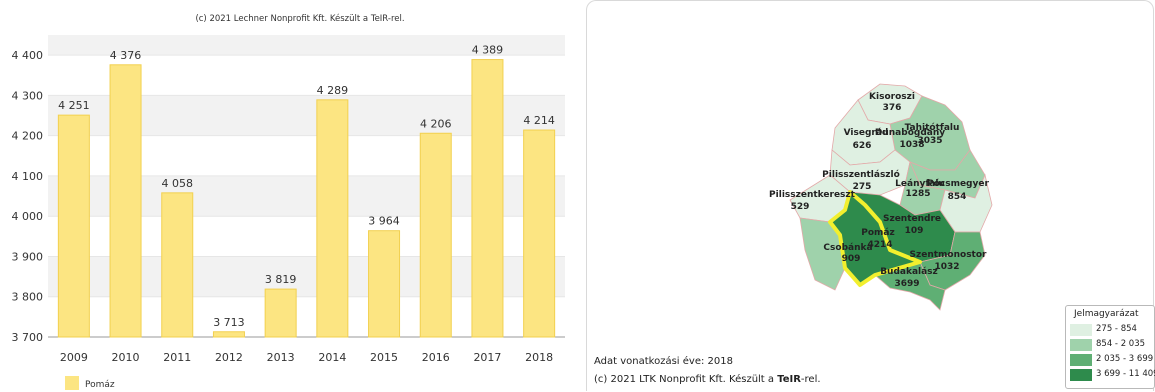 The height and width of the screenshot is (392, 1155). Describe the element at coordinates (28, 55) in the screenshot. I see `y-tick-label: 4 400` at that location.